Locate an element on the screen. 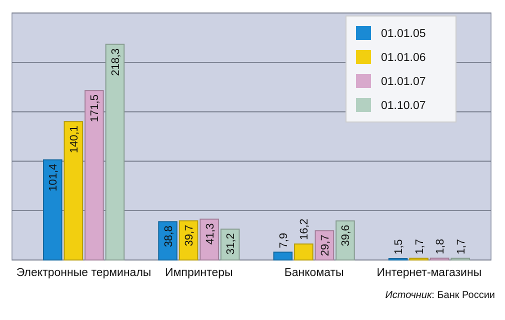 The image size is (505, 320). legend-label: 01.10.07 is located at coordinates (403, 106).